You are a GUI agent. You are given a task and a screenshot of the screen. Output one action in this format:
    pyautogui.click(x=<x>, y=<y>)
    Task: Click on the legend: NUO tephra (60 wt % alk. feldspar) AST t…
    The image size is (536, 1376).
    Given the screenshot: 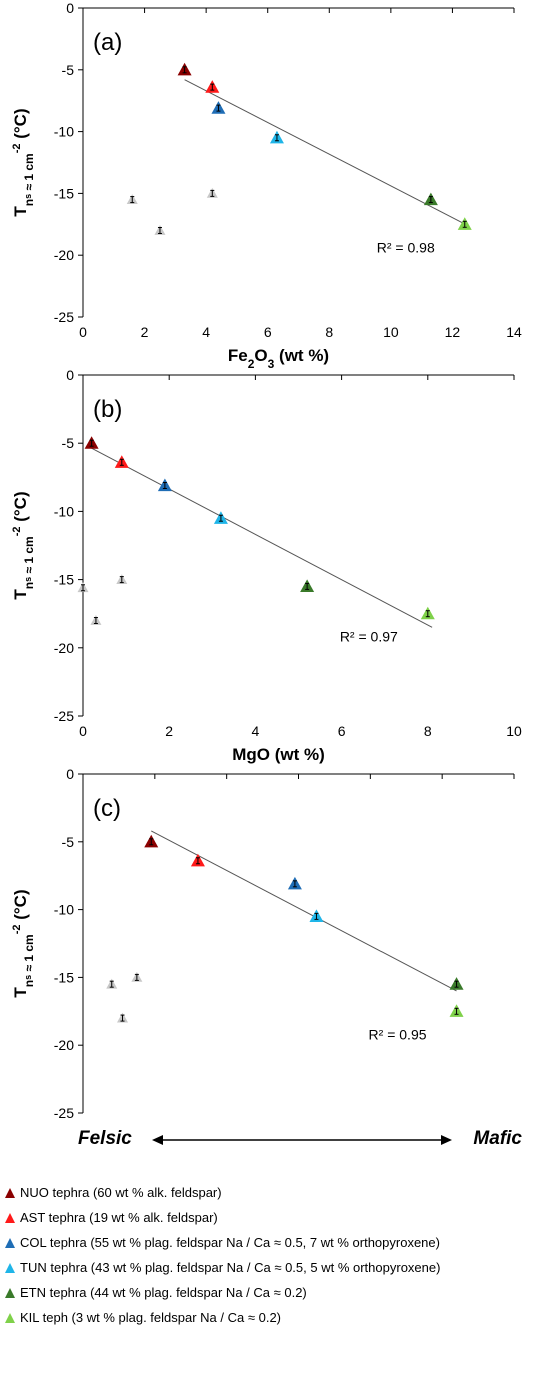 What is the action you would take?
    pyautogui.click(x=269, y=1255)
    